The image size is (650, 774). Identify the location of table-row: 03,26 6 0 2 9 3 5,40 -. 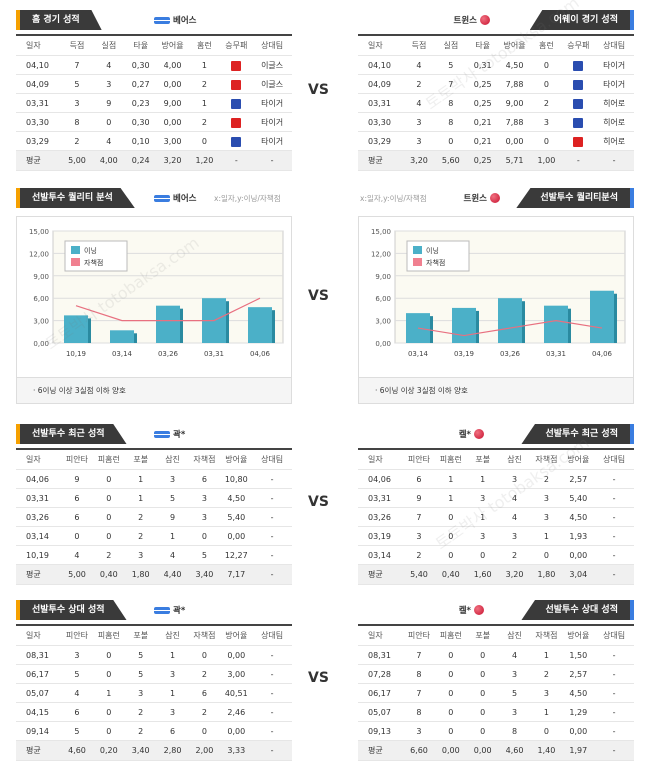
(154, 517).